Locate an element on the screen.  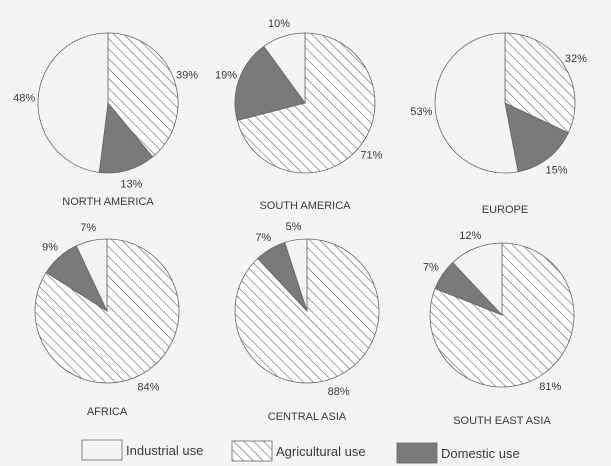
label-agricultural-value: 39% is located at coordinates (187, 76).